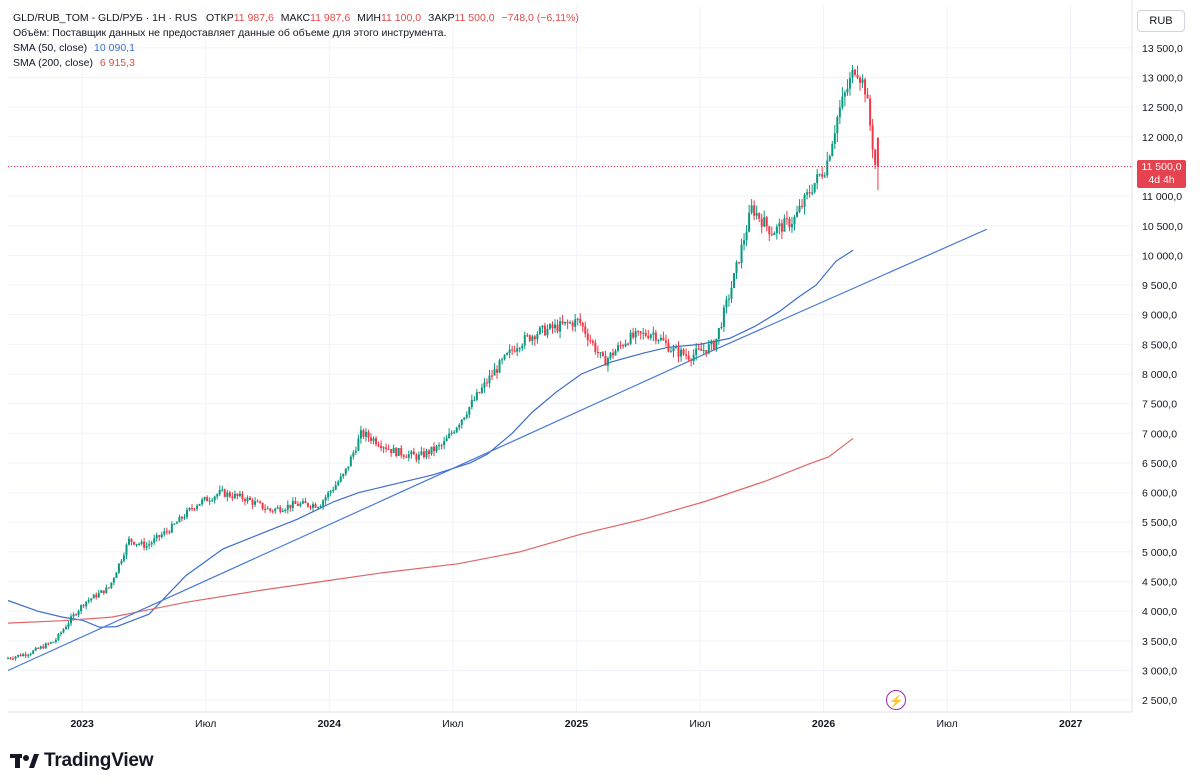 The image size is (1200, 784). What do you see at coordinates (896, 700) in the screenshot?
I see `flash-icon: ⚡` at bounding box center [896, 700].